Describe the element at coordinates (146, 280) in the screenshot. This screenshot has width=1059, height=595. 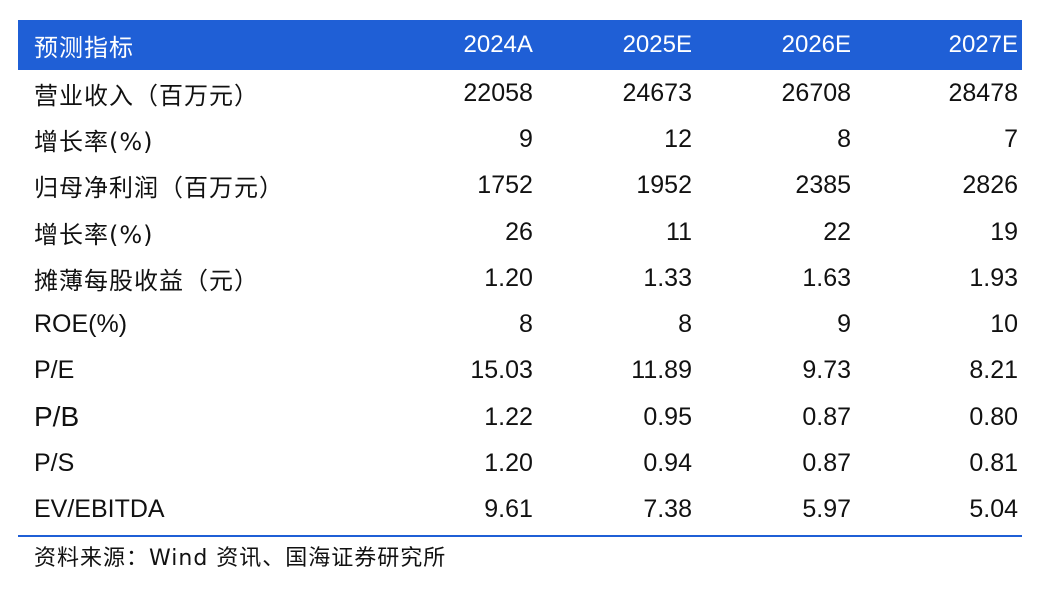
I see `row-label: 摊薄每股收益（元）` at that location.